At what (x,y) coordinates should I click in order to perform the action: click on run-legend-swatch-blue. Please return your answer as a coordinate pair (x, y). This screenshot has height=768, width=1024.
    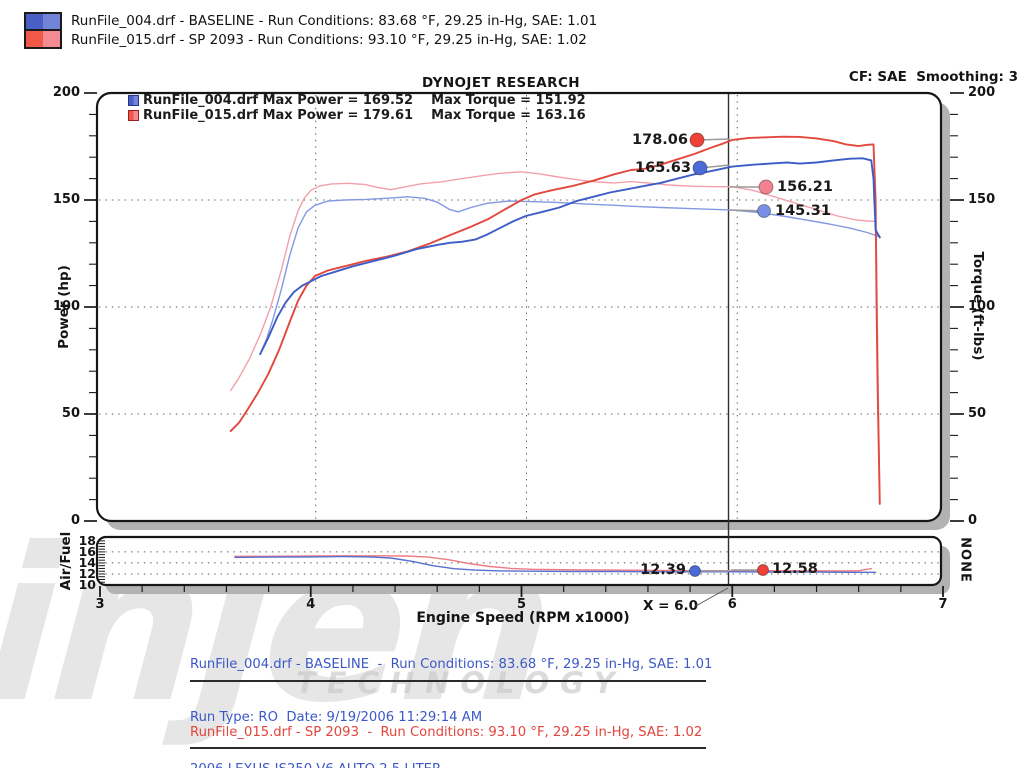
    Looking at the image, I should click on (43, 22).